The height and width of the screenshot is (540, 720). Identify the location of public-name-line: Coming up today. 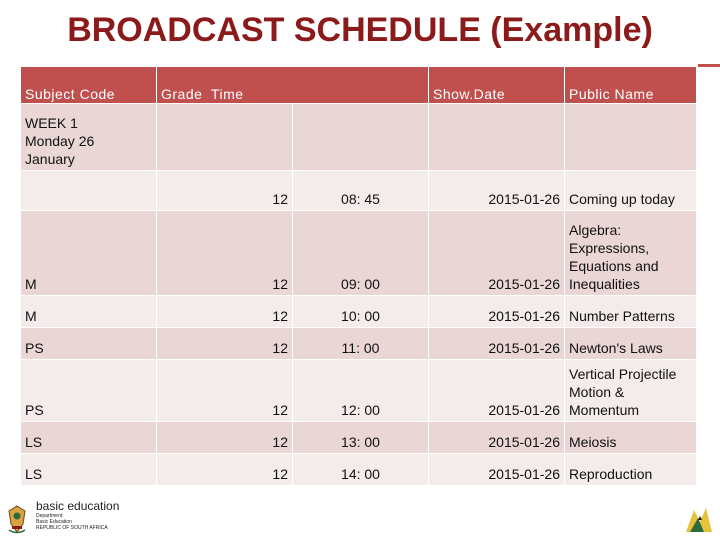
(622, 199).